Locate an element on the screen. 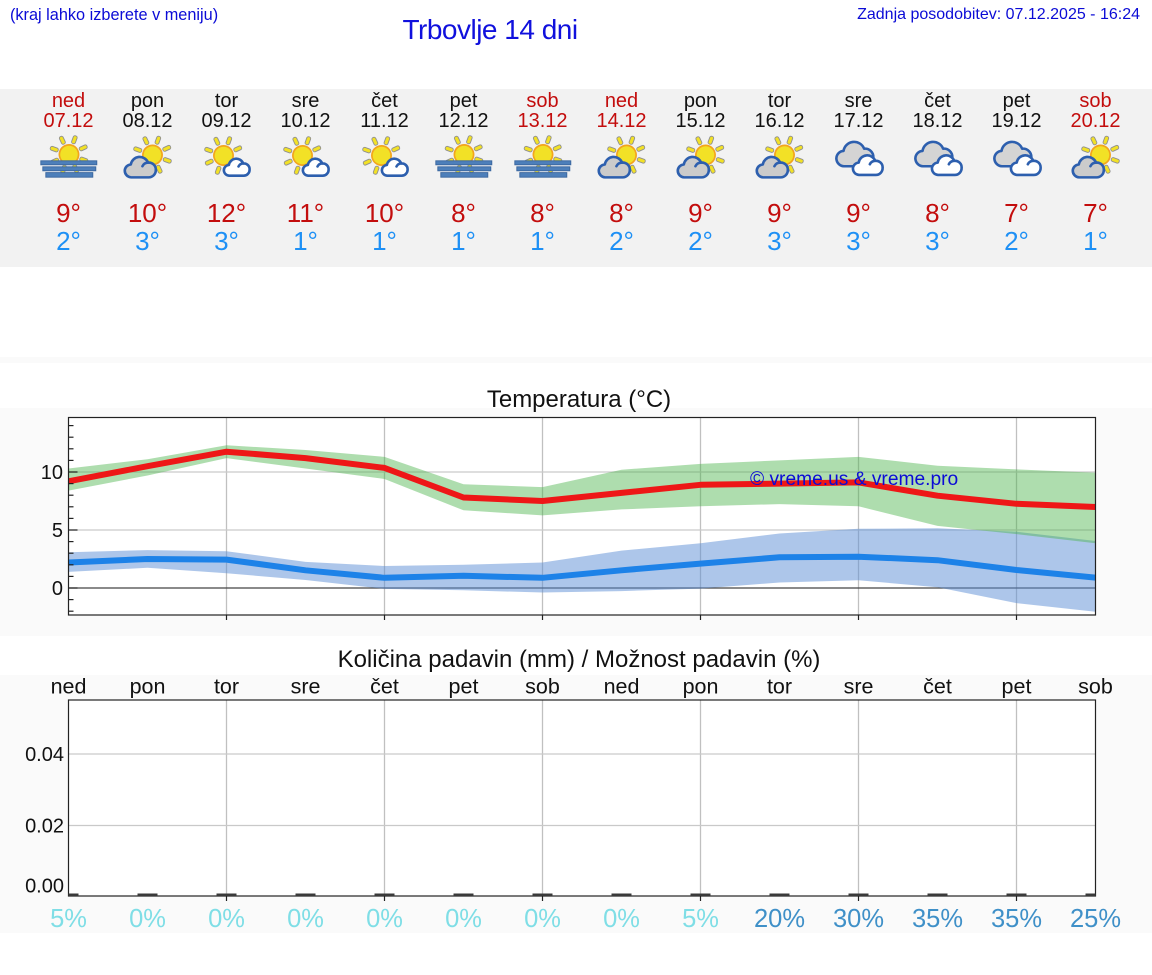 Image resolution: width=1152 pixels, height=975 pixels. svg-text: 0.04 is located at coordinates (44, 755).